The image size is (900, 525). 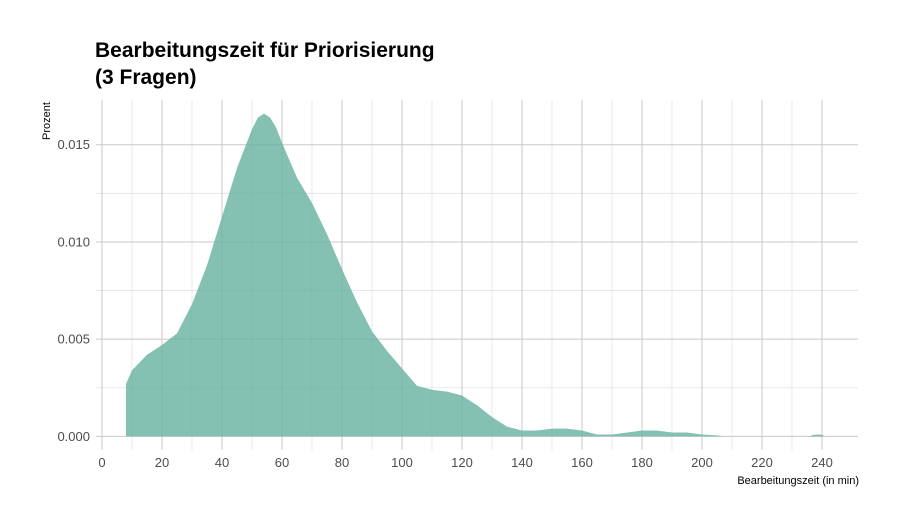 I want to click on chart-title-line-1: Bearbeitungszeit für Priorisierung, so click(x=265, y=50).